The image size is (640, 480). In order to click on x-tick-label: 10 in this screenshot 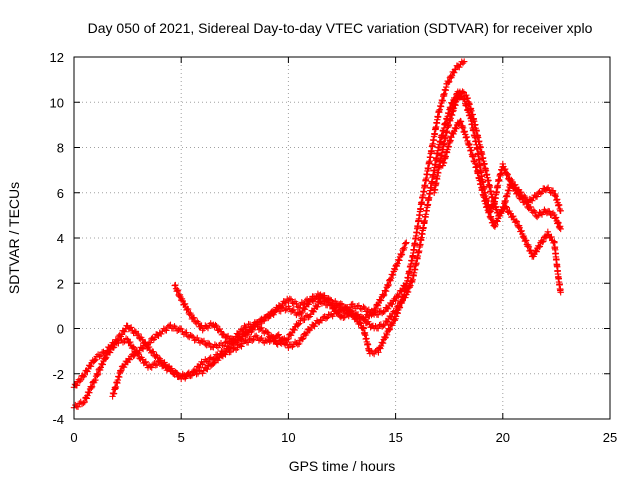, I will do `click(288, 437)`.